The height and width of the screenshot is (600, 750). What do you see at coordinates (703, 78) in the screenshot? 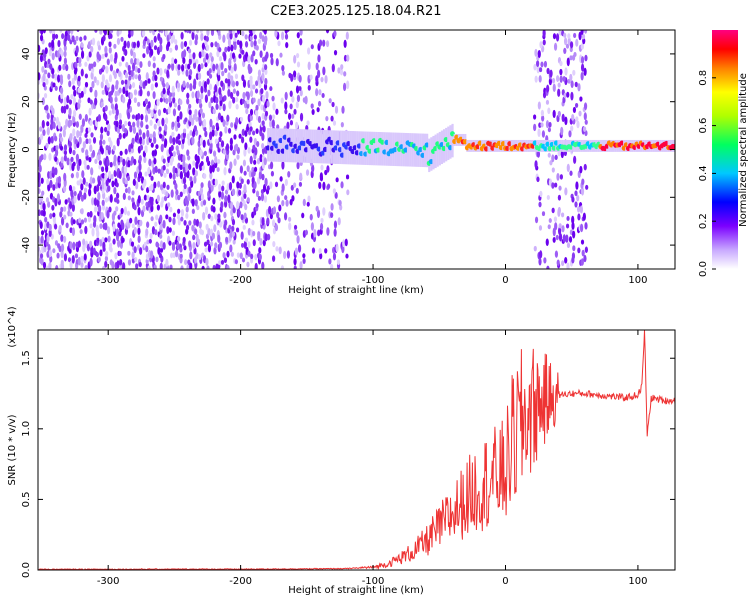
I see `colorbar-tick-label: 0.8` at bounding box center [703, 78].